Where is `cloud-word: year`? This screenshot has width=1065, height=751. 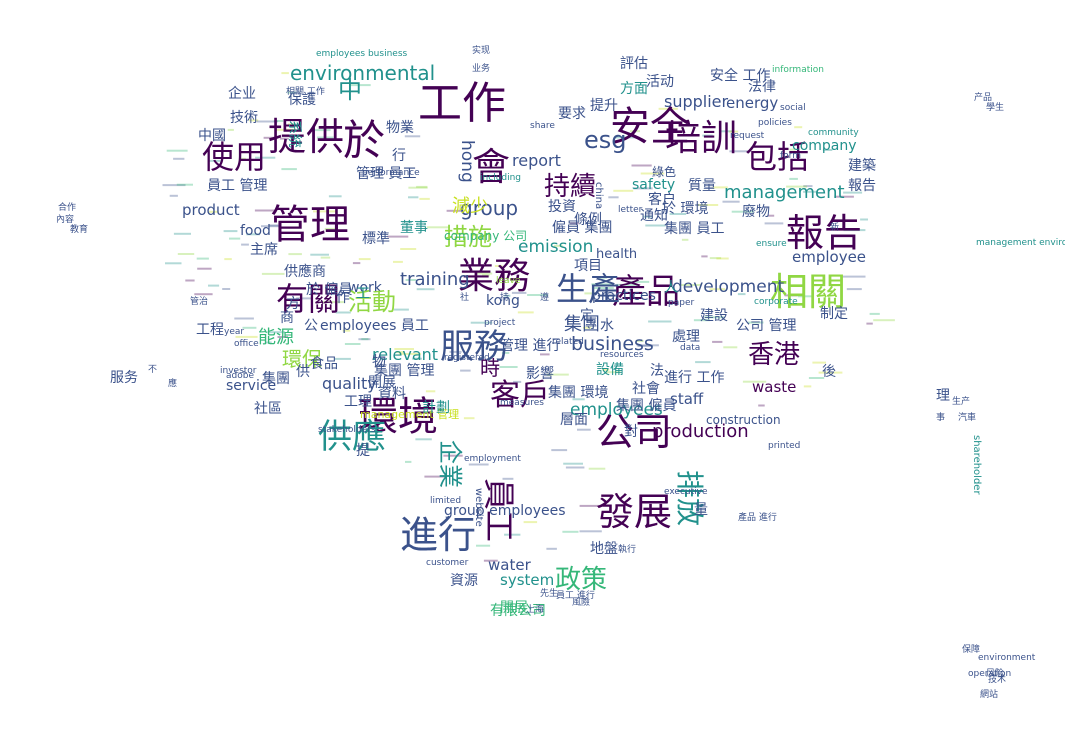
cloud-word: year is located at coordinates (234, 332).